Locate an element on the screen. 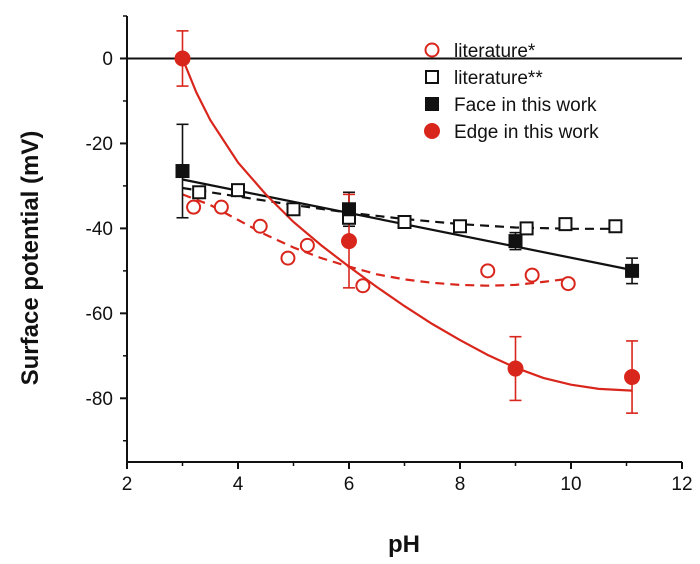 This screenshot has width=700, height=564. x-tick-label: 10 is located at coordinates (570, 484).